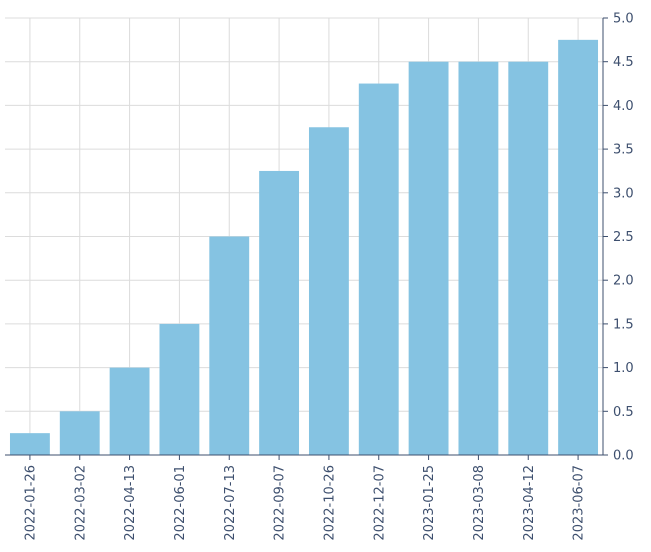  What do you see at coordinates (623, 62) in the screenshot?
I see `y-tick-label: 4.5` at bounding box center [623, 62].